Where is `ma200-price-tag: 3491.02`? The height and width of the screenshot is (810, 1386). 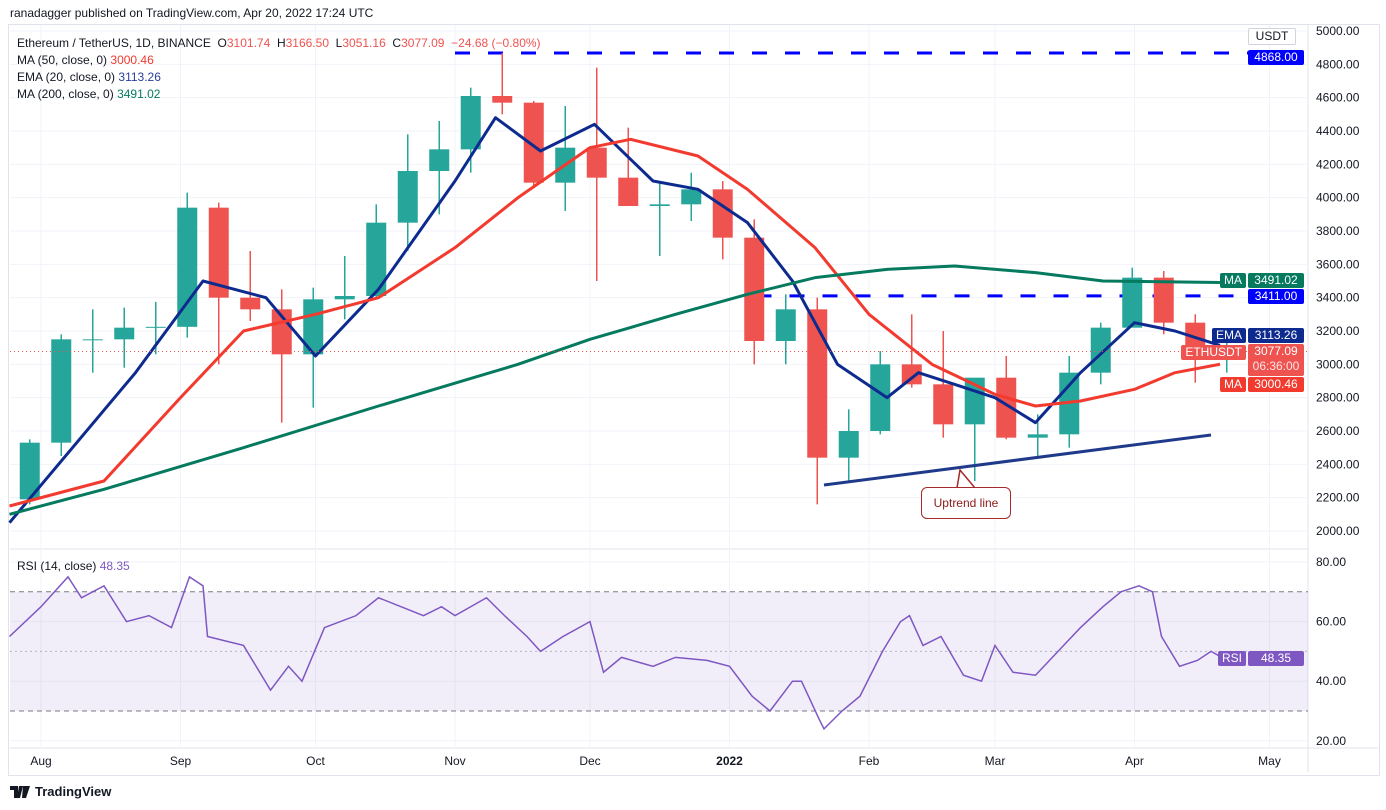
ma200-price-tag: 3491.02 is located at coordinates (1276, 280).